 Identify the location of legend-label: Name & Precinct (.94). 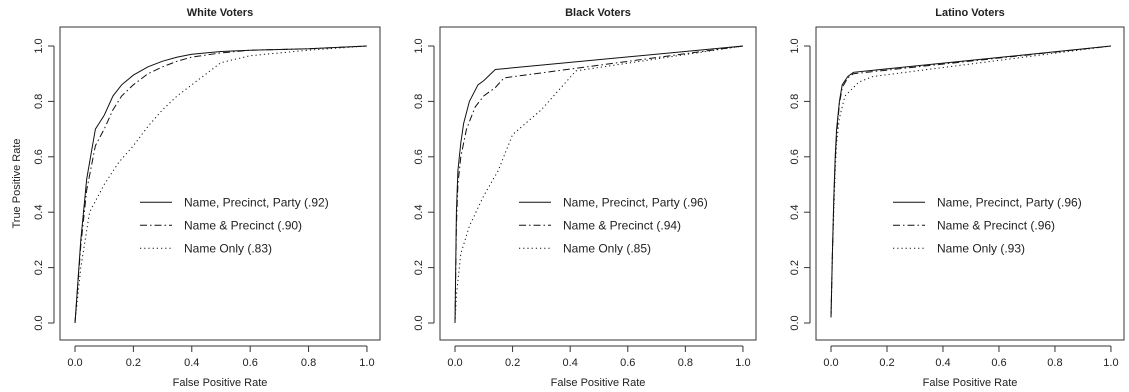
(622, 225).